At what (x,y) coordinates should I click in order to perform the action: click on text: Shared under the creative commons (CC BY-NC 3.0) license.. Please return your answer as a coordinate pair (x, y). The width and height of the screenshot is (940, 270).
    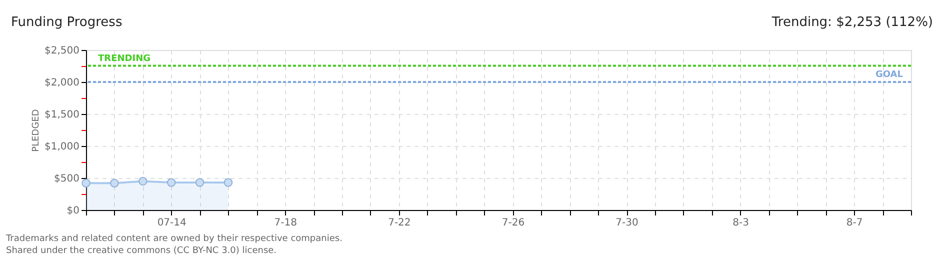
    Looking at the image, I should click on (141, 251).